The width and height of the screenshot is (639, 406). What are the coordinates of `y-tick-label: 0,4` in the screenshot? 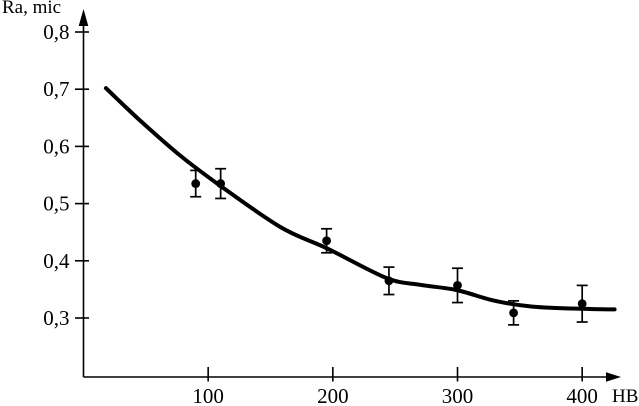 It's located at (56, 261).